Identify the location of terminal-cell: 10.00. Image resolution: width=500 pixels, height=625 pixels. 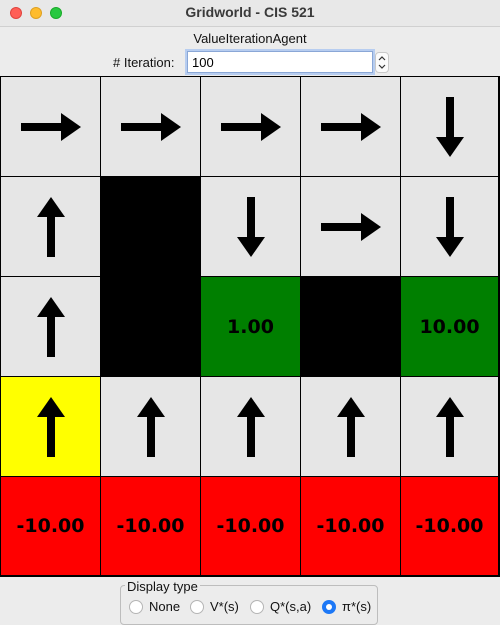
(450, 327).